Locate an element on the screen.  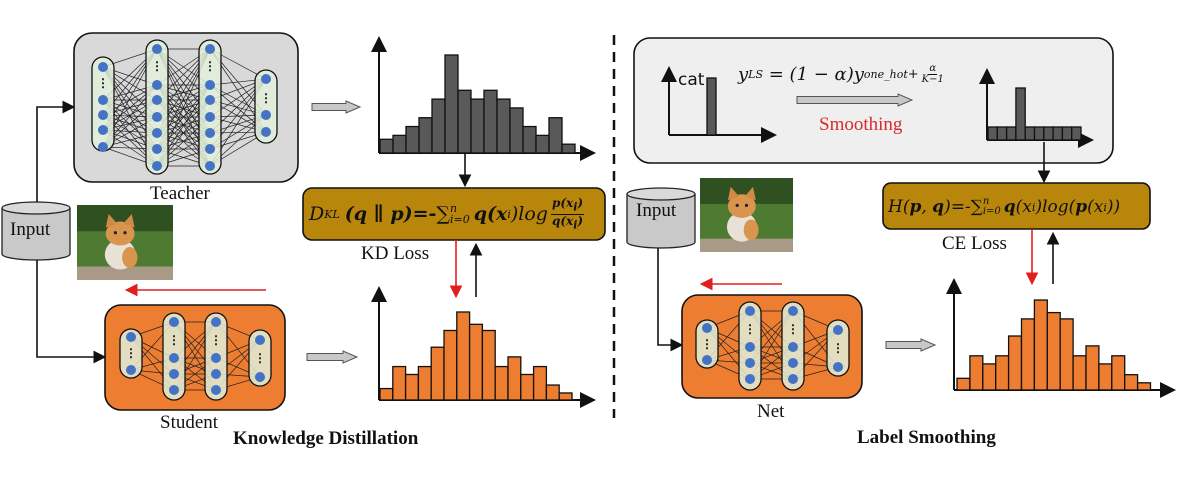
ce-loss-box is located at coordinates (1016, 206).